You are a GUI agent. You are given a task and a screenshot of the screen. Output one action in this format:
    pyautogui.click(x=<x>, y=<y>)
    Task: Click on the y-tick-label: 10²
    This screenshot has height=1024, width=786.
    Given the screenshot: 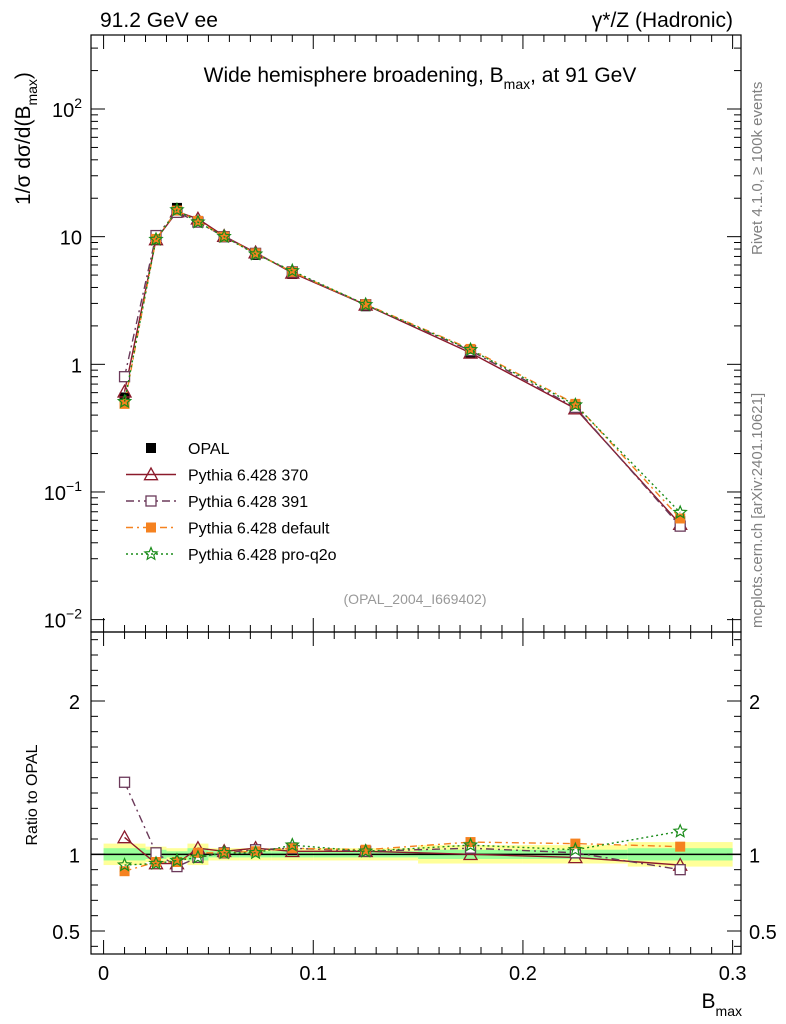 What is the action you would take?
    pyautogui.click(x=67, y=108)
    